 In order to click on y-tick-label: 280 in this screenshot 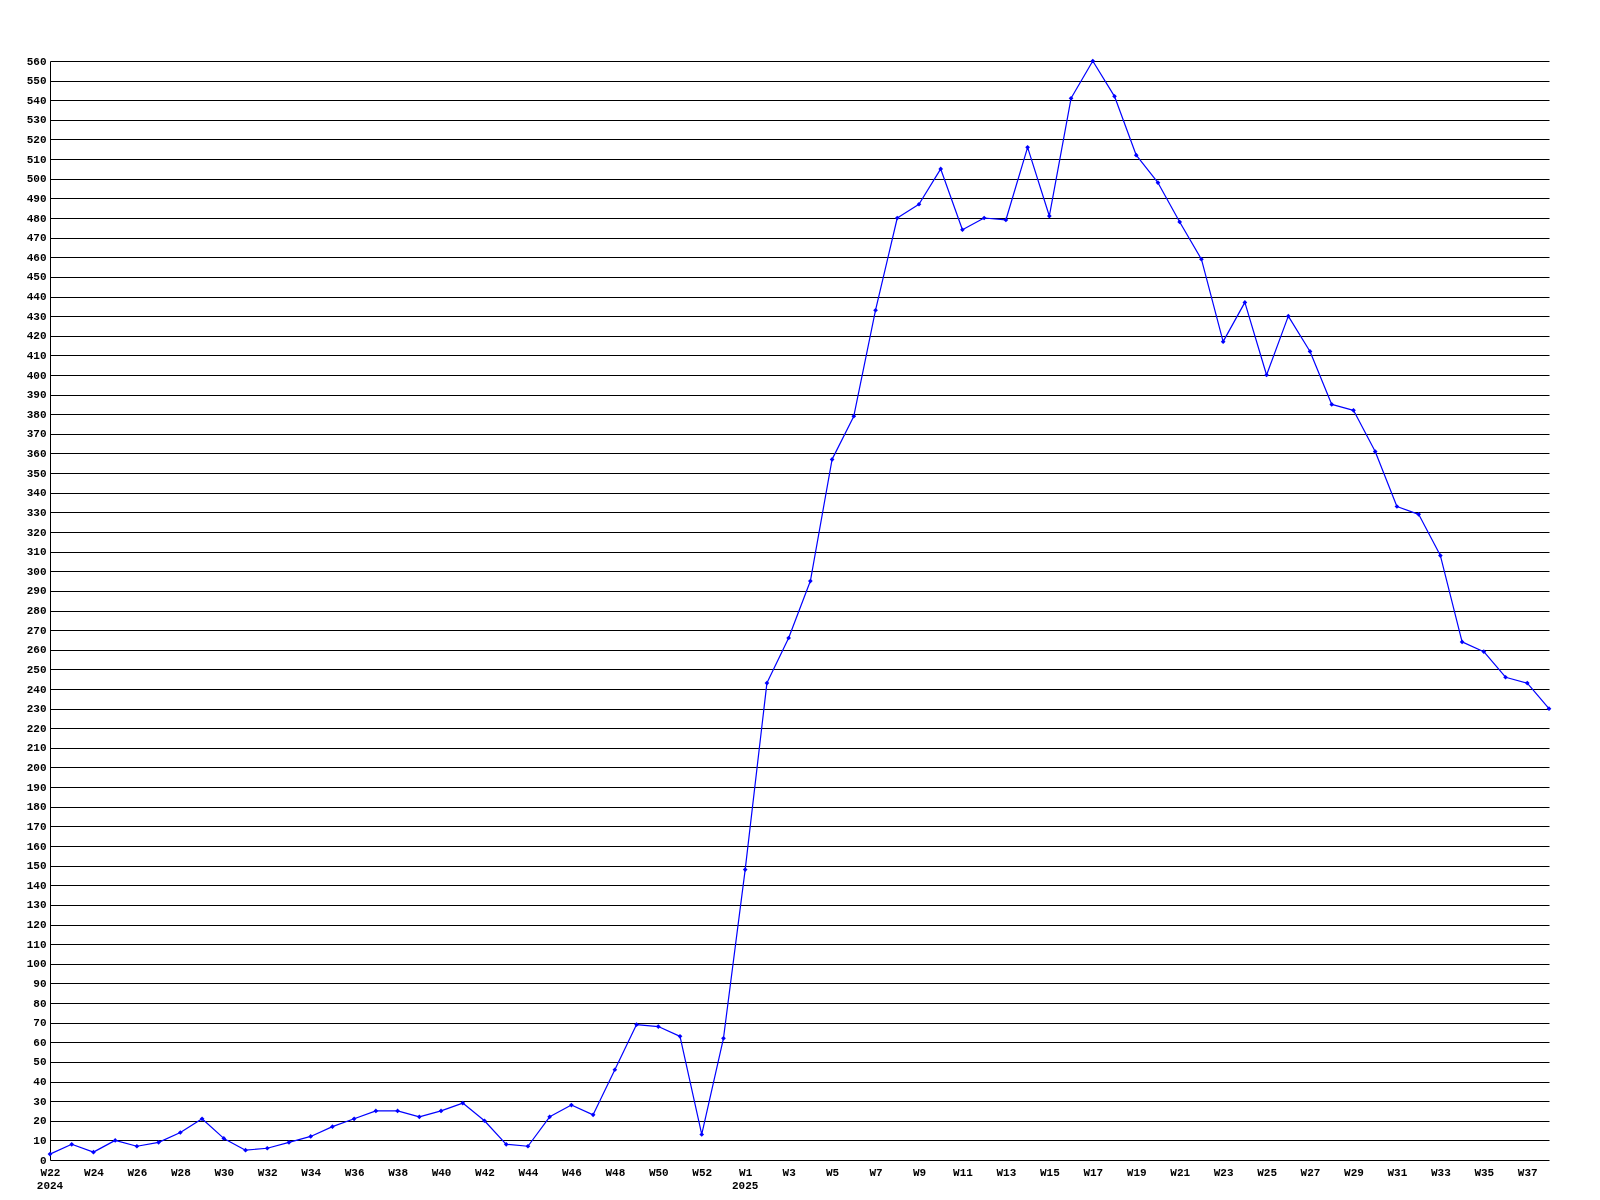, I will do `click(36, 611)`.